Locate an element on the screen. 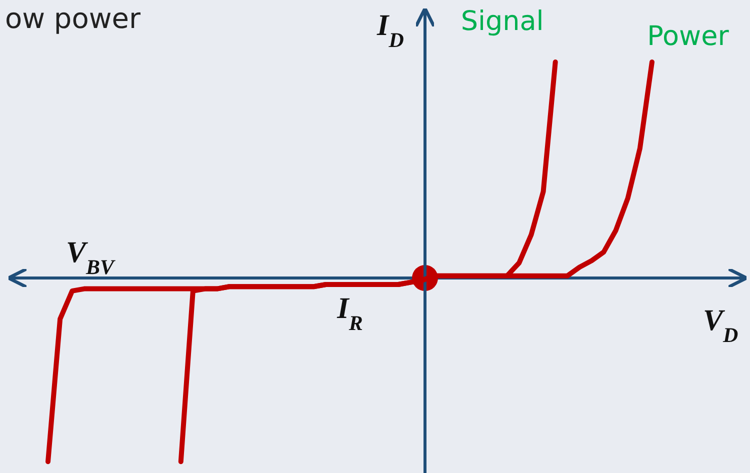 The image size is (750, 473). y-axis-title: I$_{D}$ is located at coordinates (390, 30).